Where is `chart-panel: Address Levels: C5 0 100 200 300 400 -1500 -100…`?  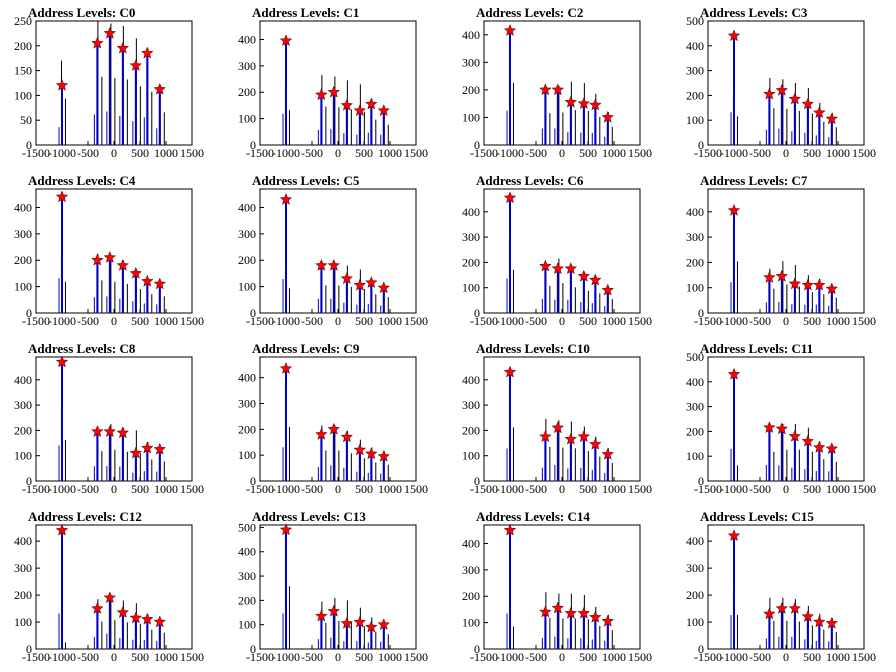
chart-panel: Address Levels: C5 0 100 200 300 400 -1500 -100… is located at coordinates (336, 252).